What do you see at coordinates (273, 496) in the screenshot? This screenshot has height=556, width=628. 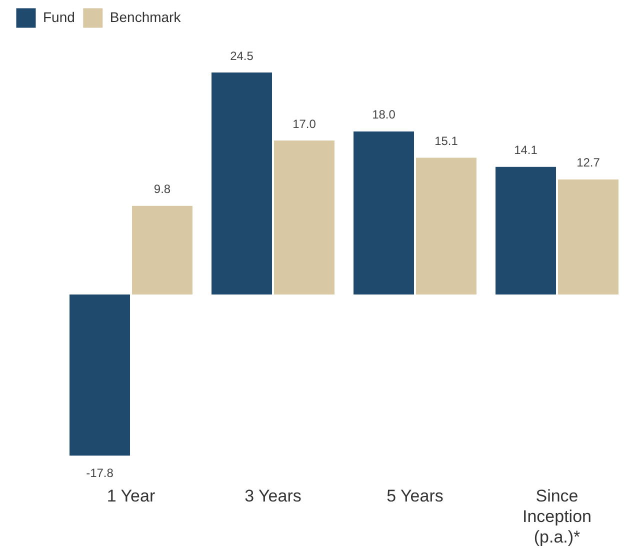 I see `x-tick-label: 3 Years` at bounding box center [273, 496].